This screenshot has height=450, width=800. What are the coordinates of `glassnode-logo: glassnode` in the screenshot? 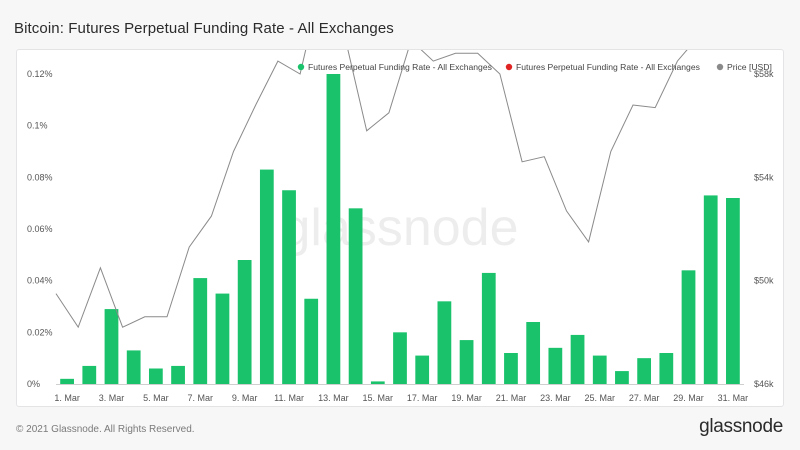 It's located at (741, 426).